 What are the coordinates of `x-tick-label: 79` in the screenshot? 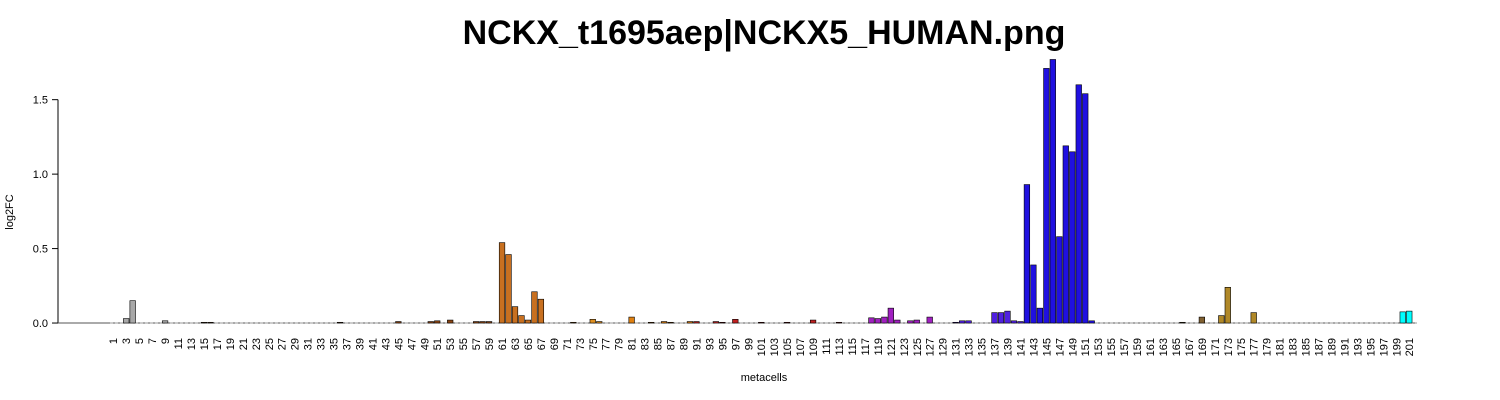 It's located at (620, 344).